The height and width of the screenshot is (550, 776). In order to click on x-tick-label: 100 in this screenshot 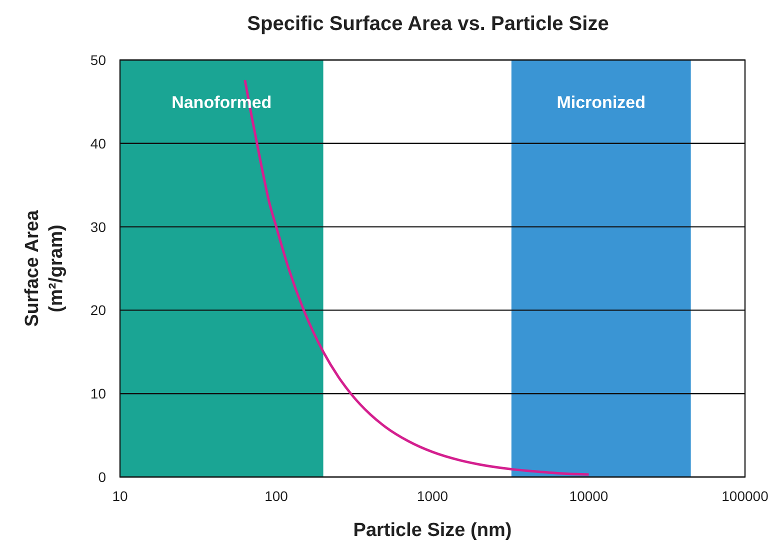, I will do `click(276, 496)`.